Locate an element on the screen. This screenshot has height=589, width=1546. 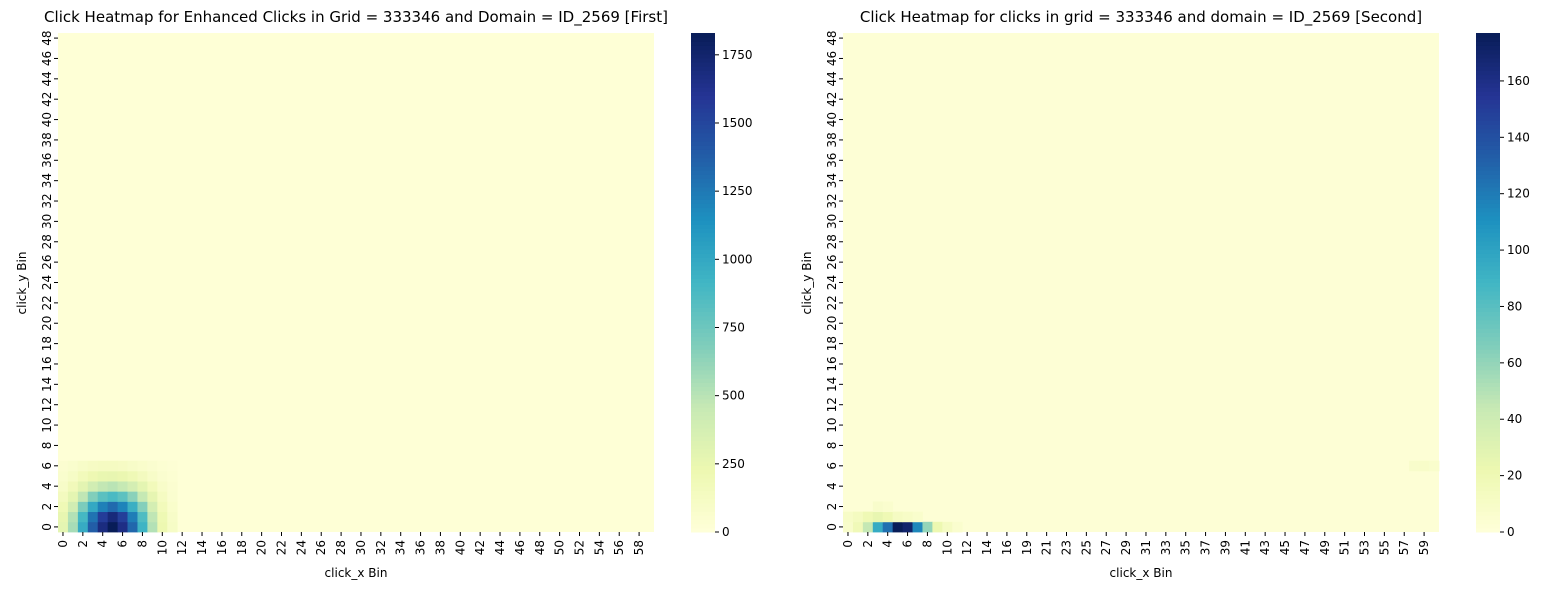
y-tick-label: 40 is located at coordinates (832, 119).